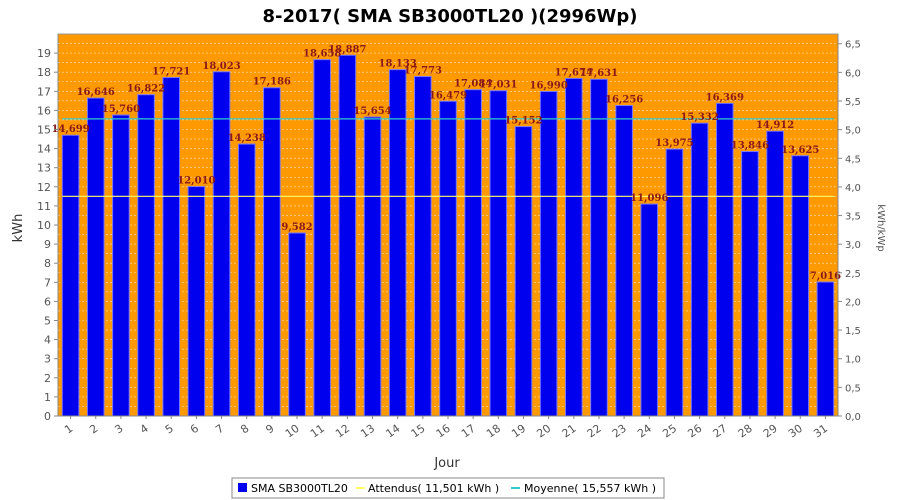 This screenshot has width=900, height=500. What do you see at coordinates (44, 149) in the screenshot?
I see `y-tick-label: 14` at bounding box center [44, 149].